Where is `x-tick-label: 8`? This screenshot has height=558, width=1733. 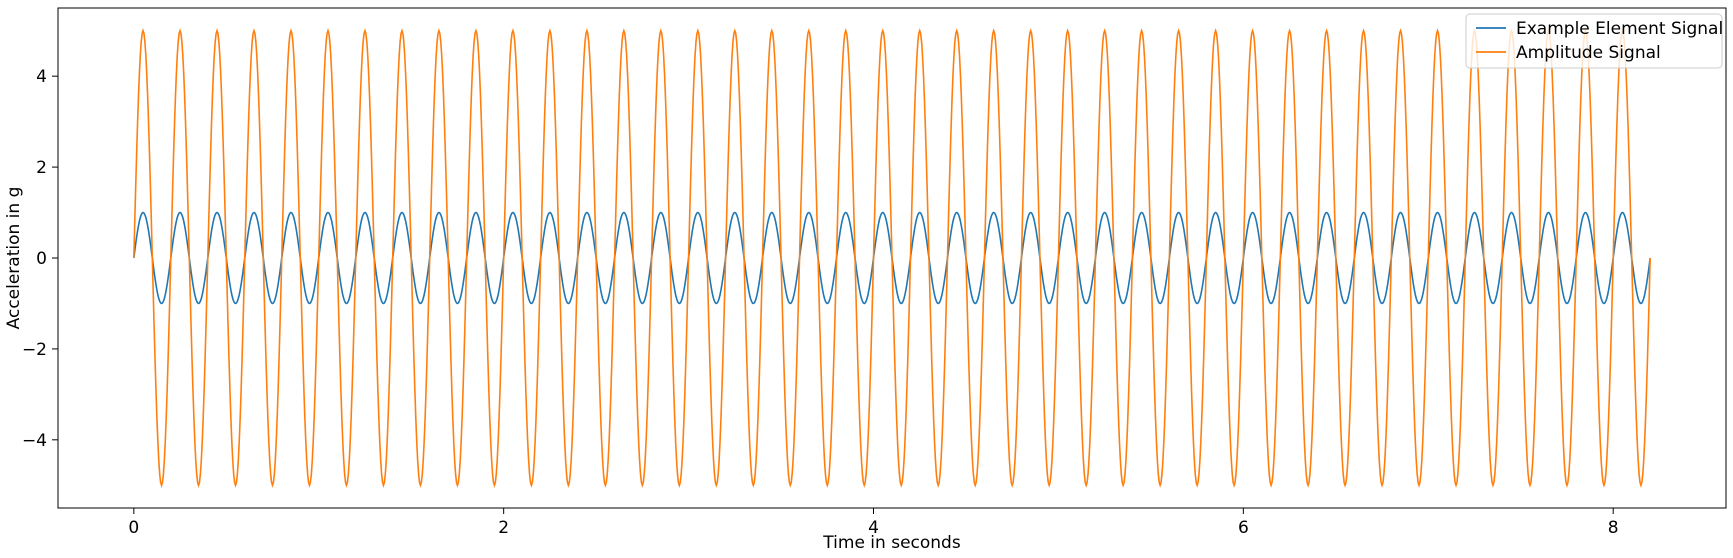
x-tick-label: 8 is located at coordinates (1613, 528).